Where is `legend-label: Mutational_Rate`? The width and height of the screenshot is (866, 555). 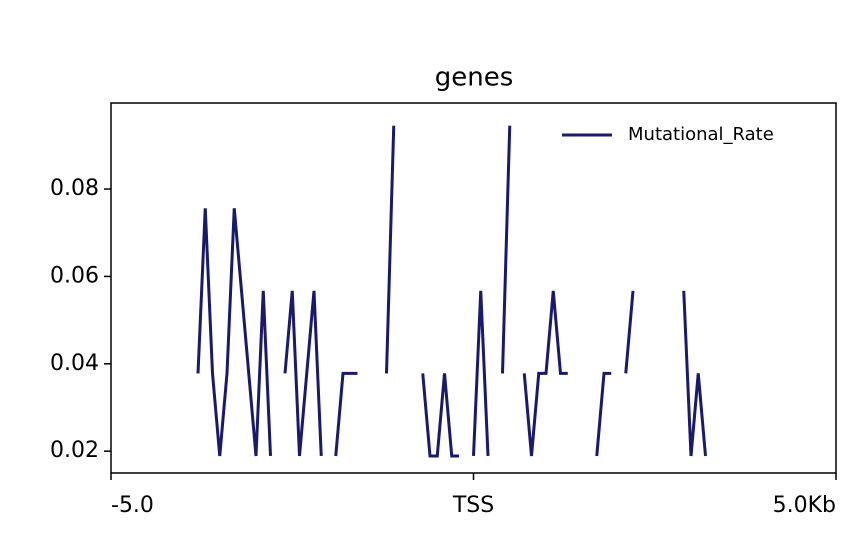
legend-label: Mutational_Rate is located at coordinates (701, 134).